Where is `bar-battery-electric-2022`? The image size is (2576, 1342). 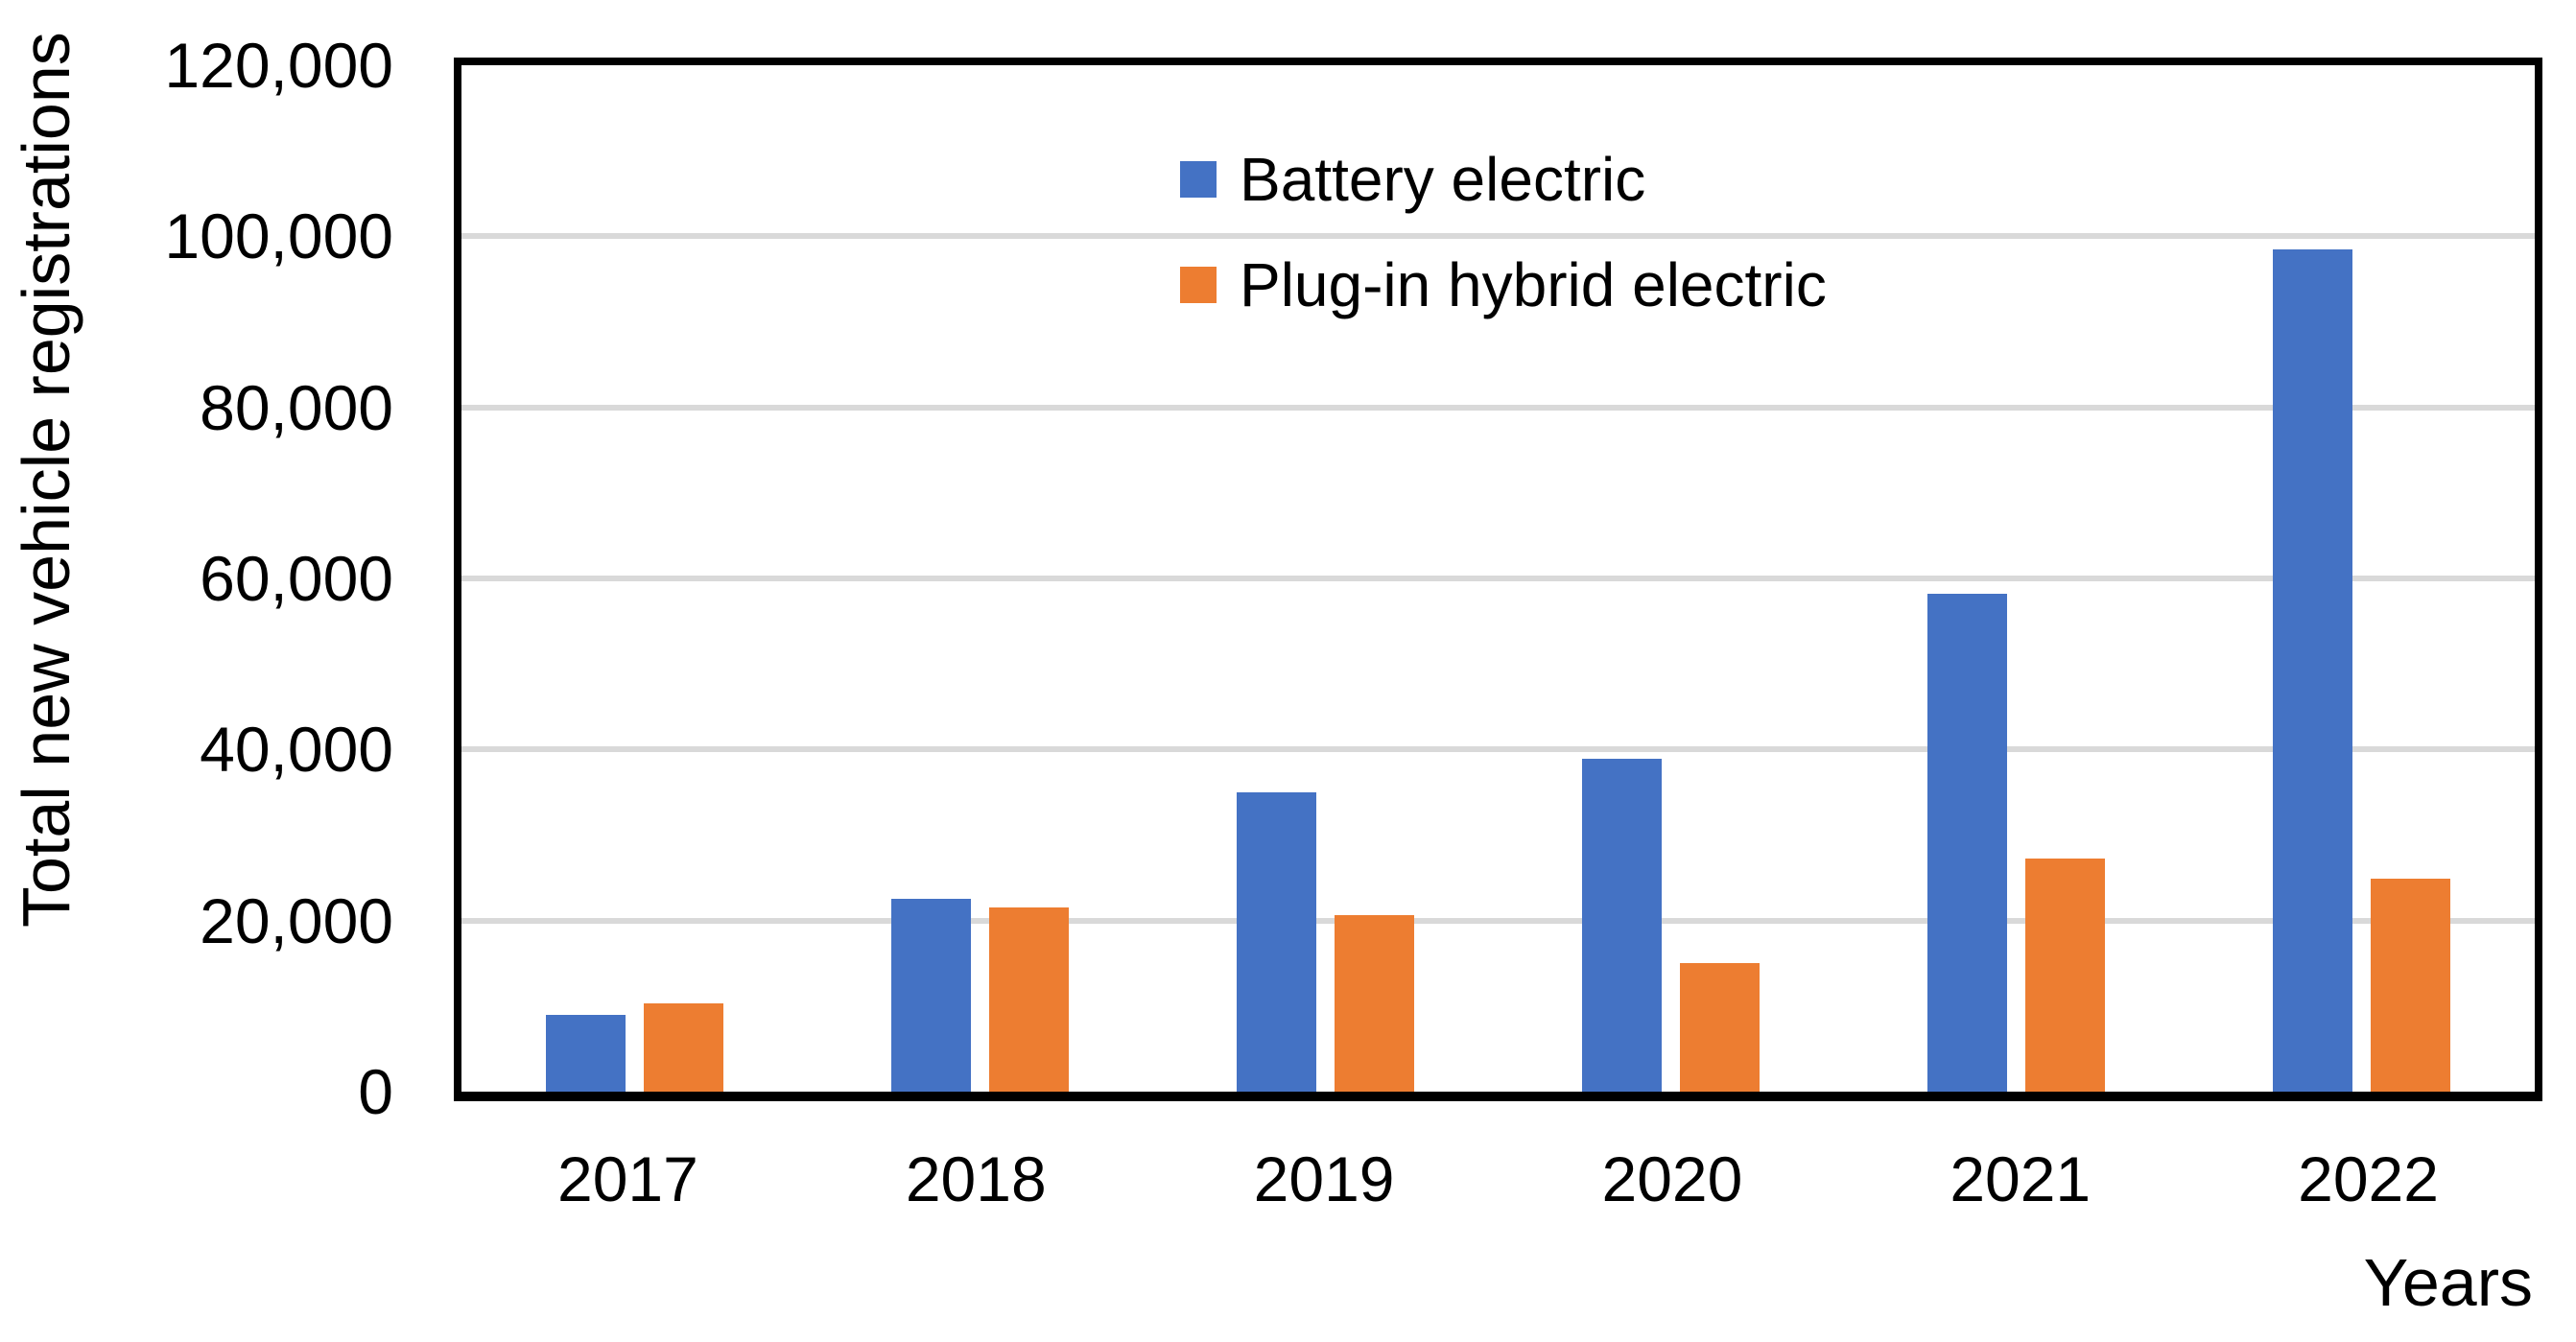 bar-battery-electric-2022 is located at coordinates (2313, 670).